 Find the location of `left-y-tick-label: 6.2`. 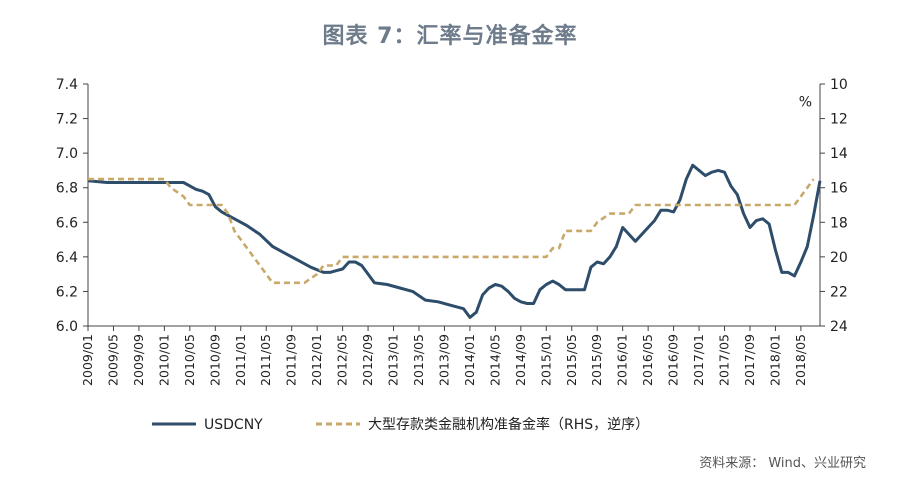

left-y-tick-label: 6.2 is located at coordinates (67, 292).